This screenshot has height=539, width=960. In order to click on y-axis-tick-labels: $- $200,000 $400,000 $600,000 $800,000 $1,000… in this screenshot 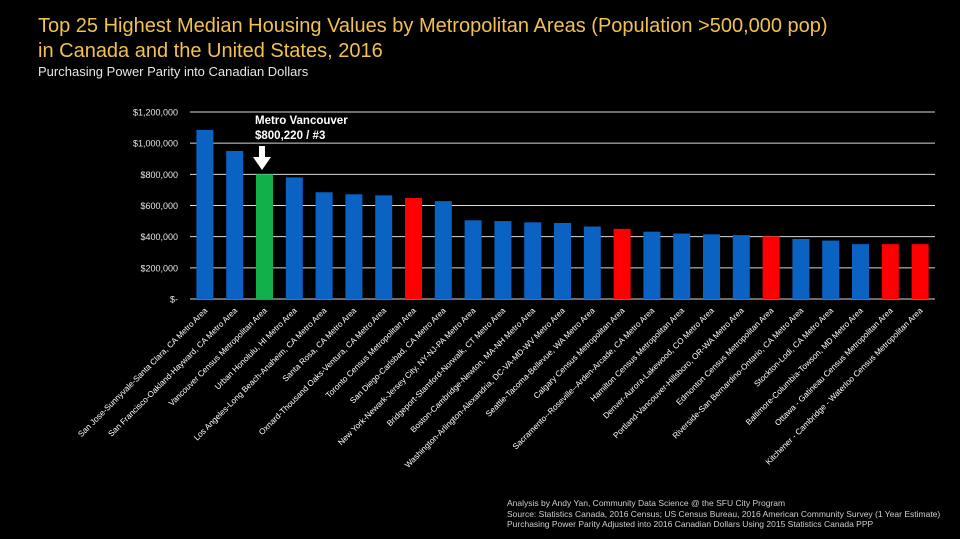, I will do `click(155, 206)`.